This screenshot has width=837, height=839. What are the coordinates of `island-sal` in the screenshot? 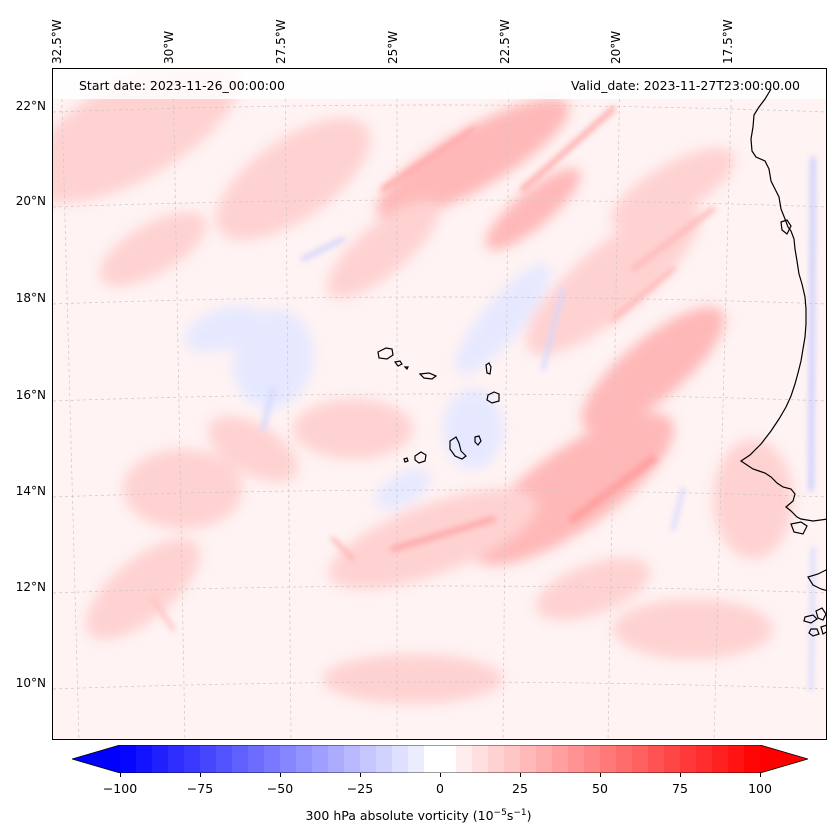 It's located at (488, 368).